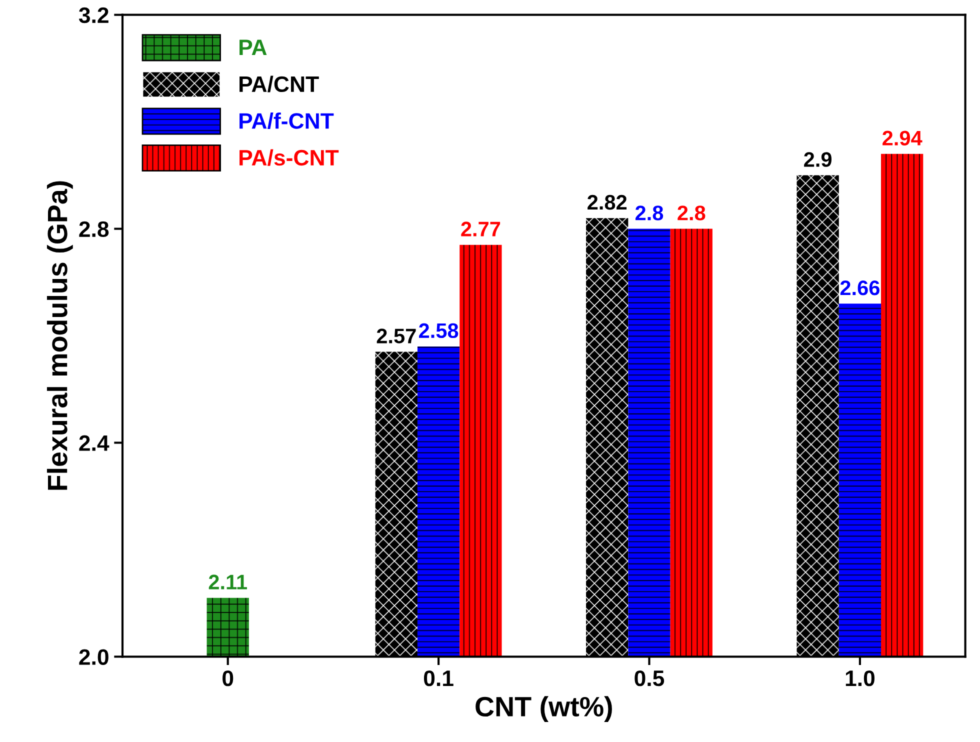  Describe the element at coordinates (480, 229) in the screenshot. I see `data-label: 2.77` at that location.